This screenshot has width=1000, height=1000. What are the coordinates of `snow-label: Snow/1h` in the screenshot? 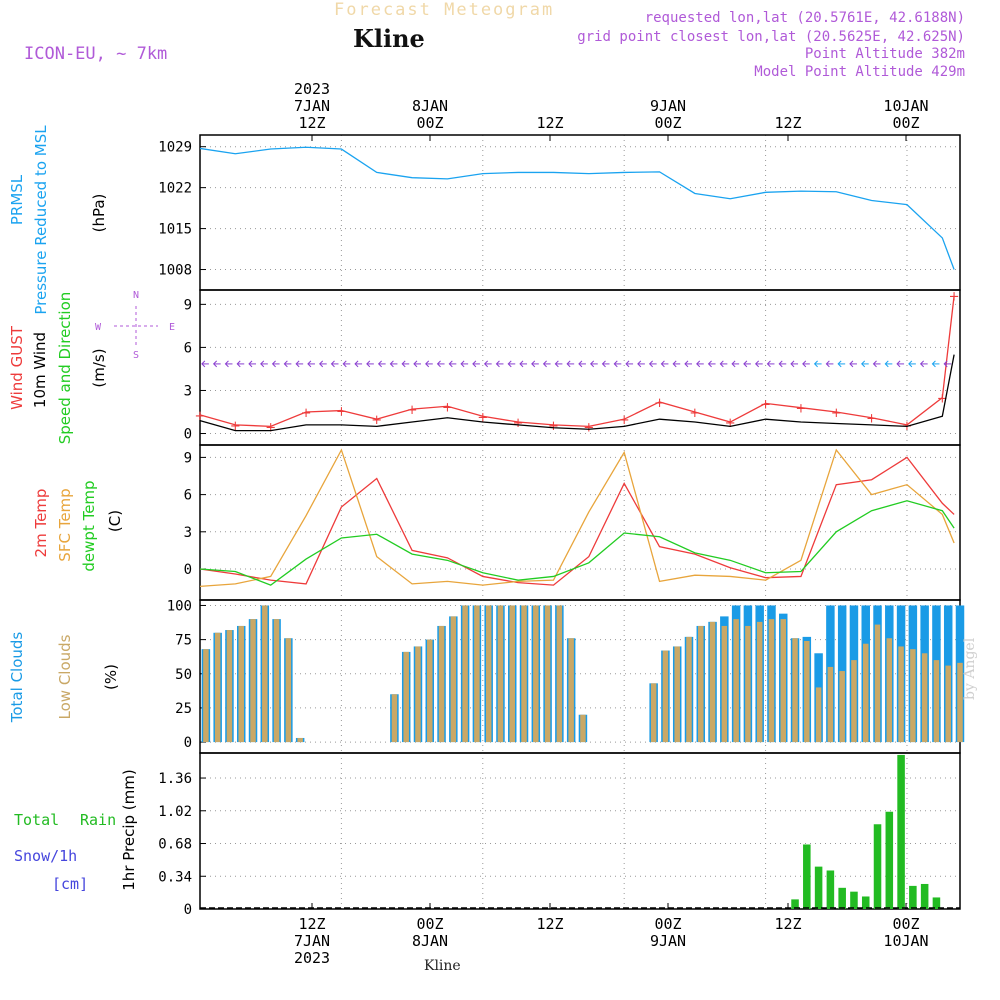 It's located at (45, 856).